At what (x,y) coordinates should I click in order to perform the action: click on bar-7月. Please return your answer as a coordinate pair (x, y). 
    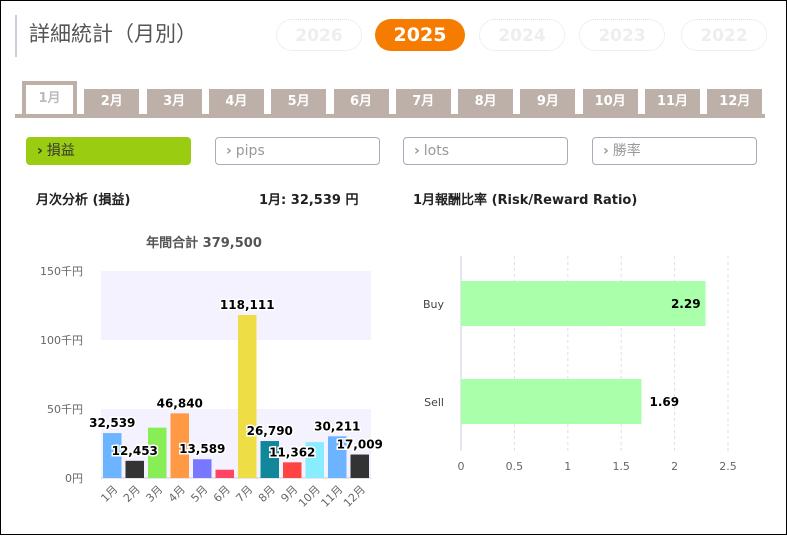
    Looking at the image, I should click on (247, 396).